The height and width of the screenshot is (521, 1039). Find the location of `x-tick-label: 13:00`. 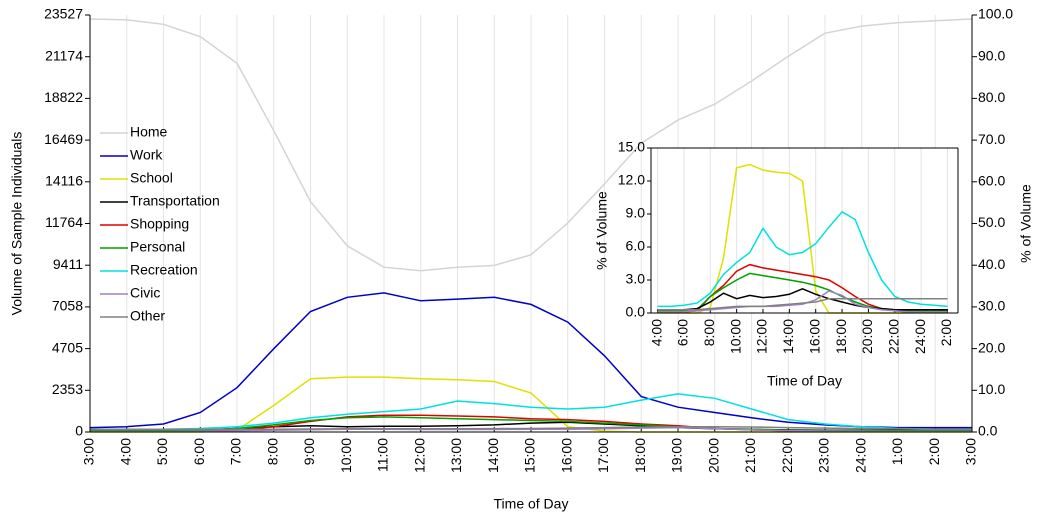

x-tick-label: 13:00 is located at coordinates (456, 455).